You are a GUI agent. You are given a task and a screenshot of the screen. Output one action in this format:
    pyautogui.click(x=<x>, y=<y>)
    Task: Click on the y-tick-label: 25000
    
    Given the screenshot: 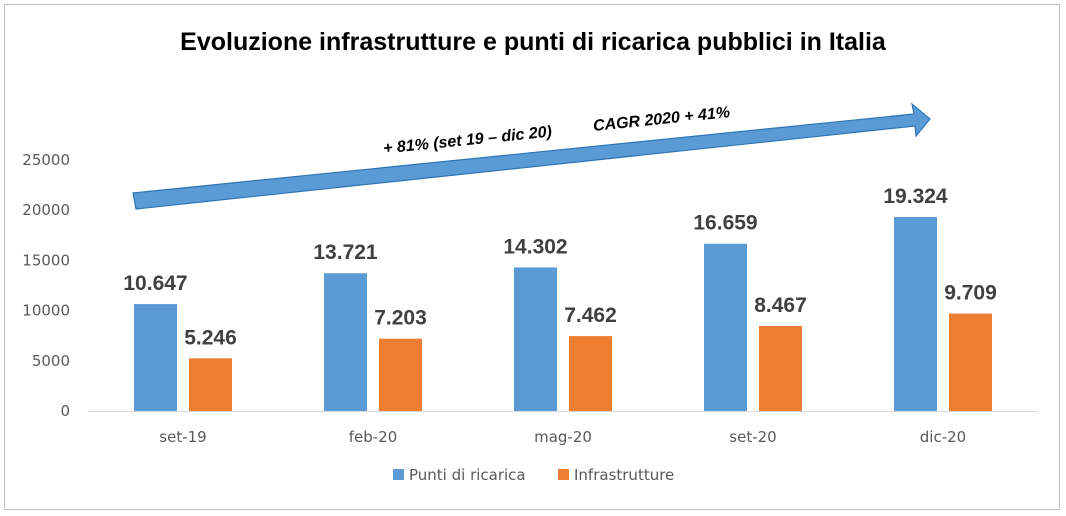 What is the action you would take?
    pyautogui.click(x=46, y=160)
    